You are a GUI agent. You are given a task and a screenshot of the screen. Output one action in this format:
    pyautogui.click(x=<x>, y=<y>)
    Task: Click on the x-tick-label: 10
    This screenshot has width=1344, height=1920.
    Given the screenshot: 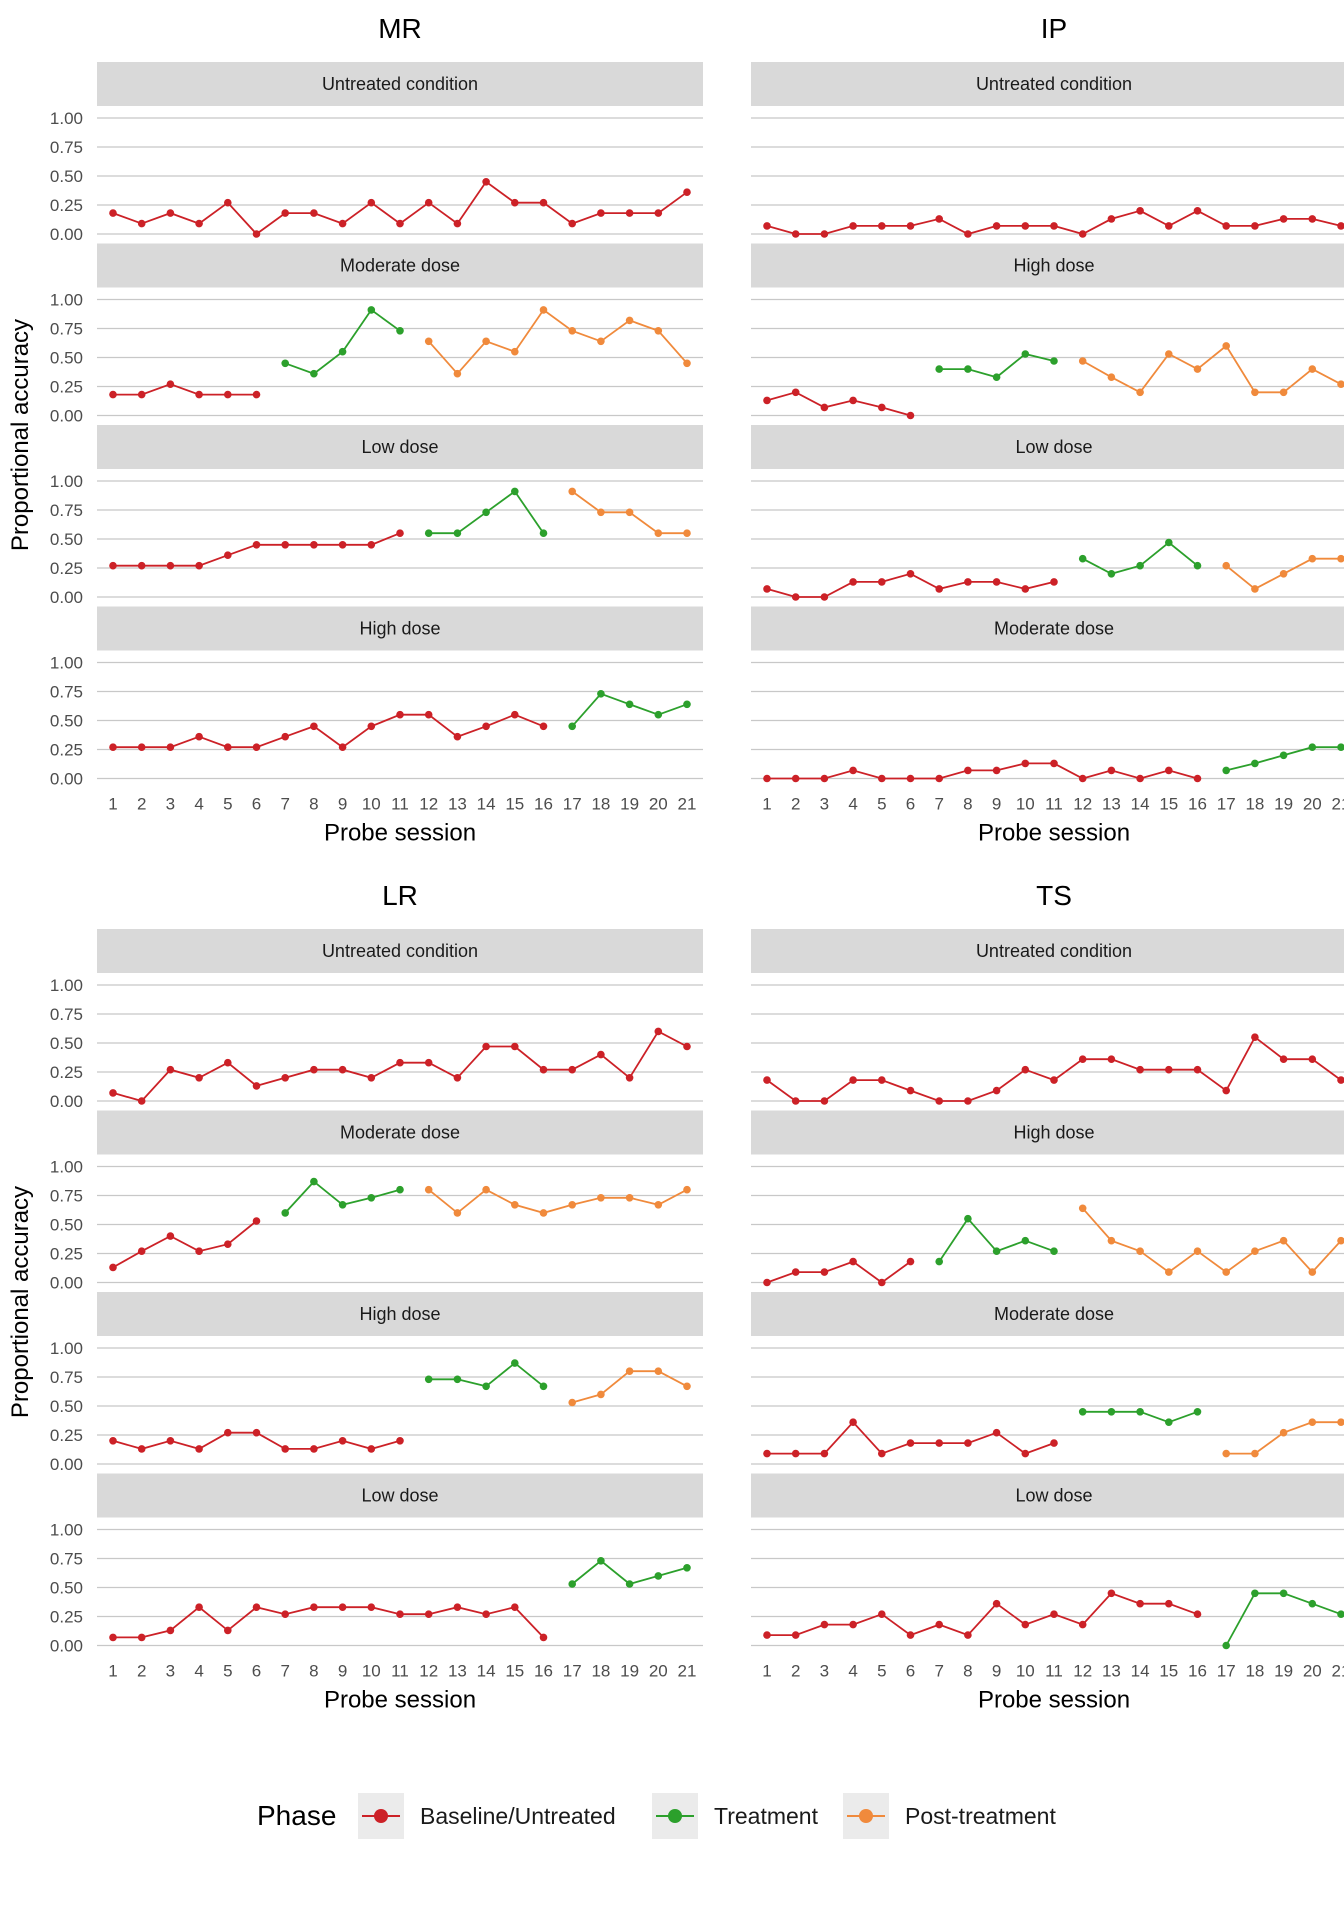 What is the action you would take?
    pyautogui.click(x=371, y=1671)
    